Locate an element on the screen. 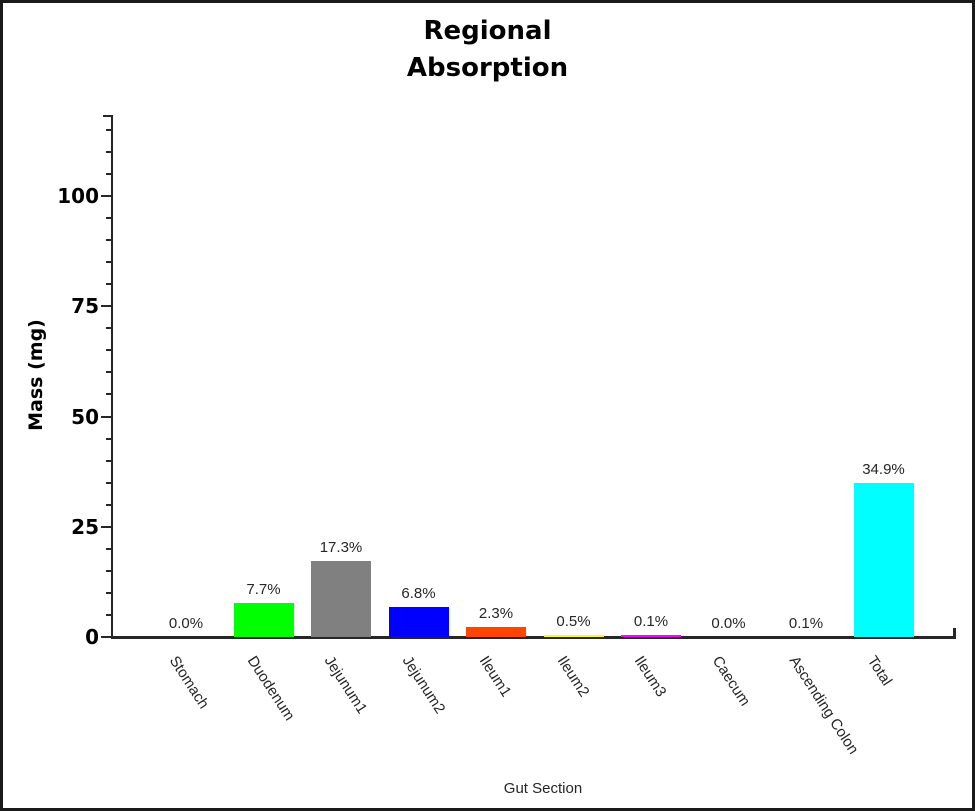 This screenshot has height=811, width=975. y-tick-label: 50 is located at coordinates (85, 416).